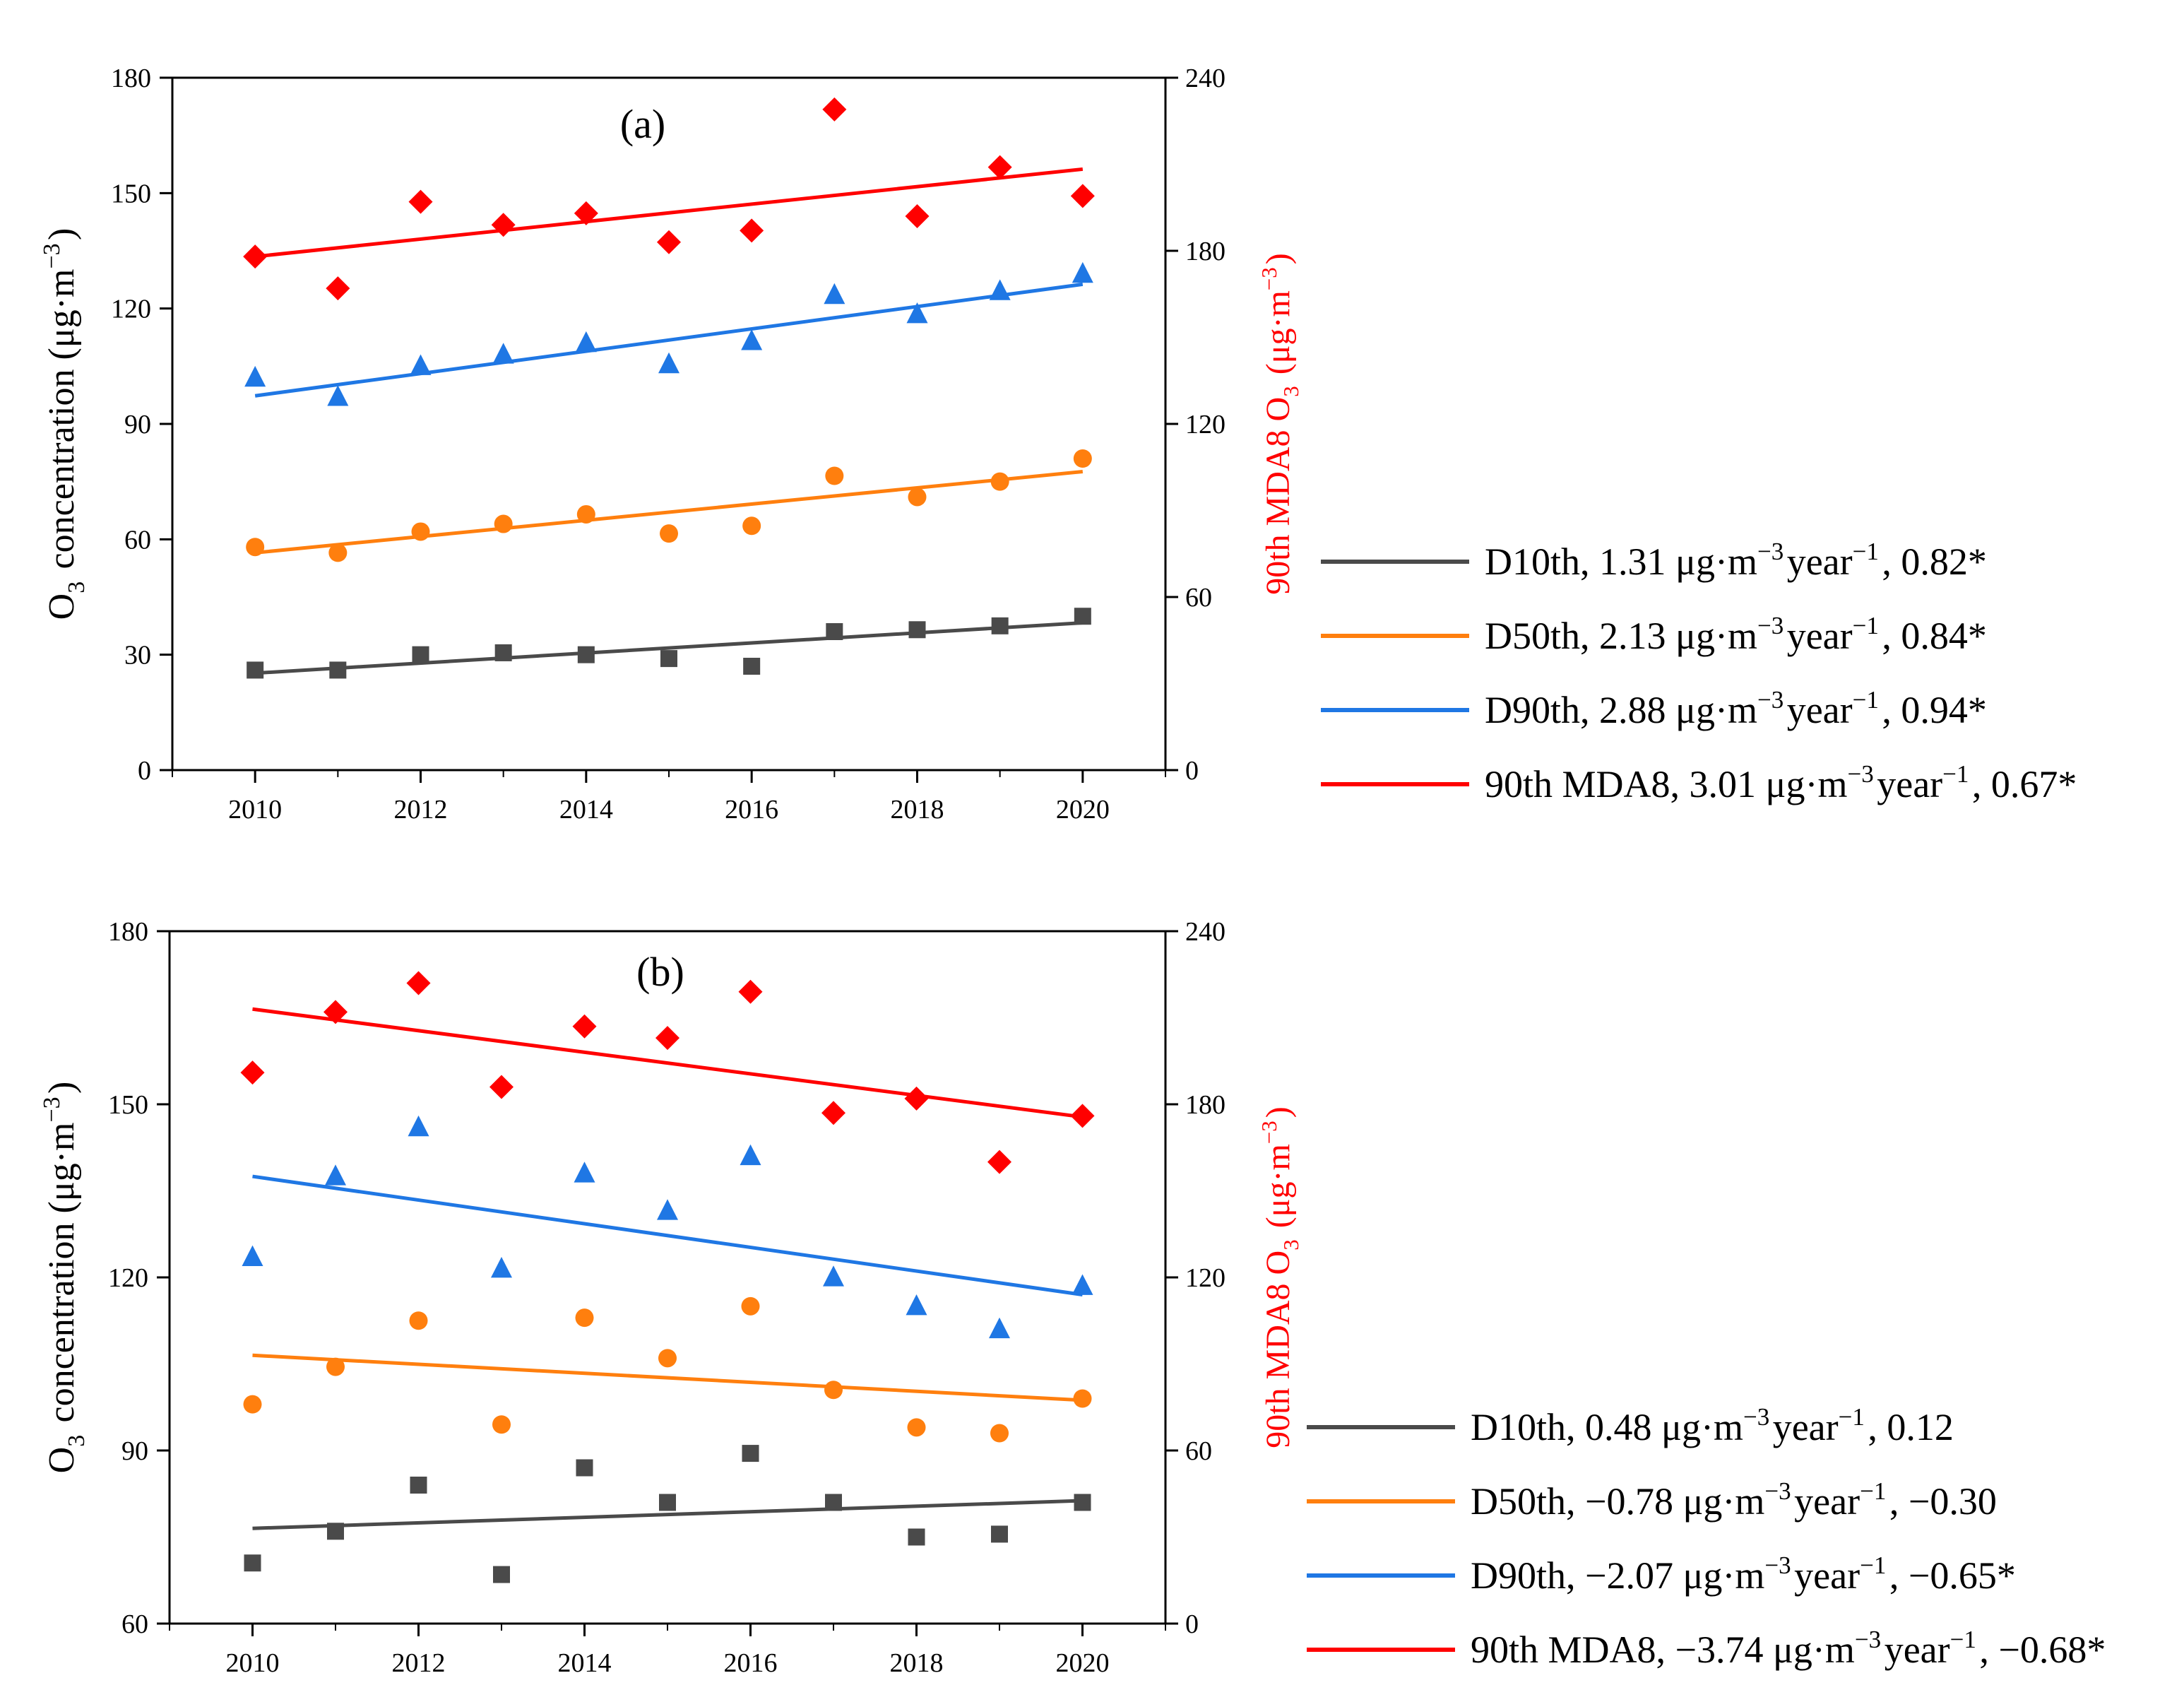 The image size is (2184, 1702). Describe the element at coordinates (1083, 810) in the screenshot. I see `x-tick-label: 2020` at that location.